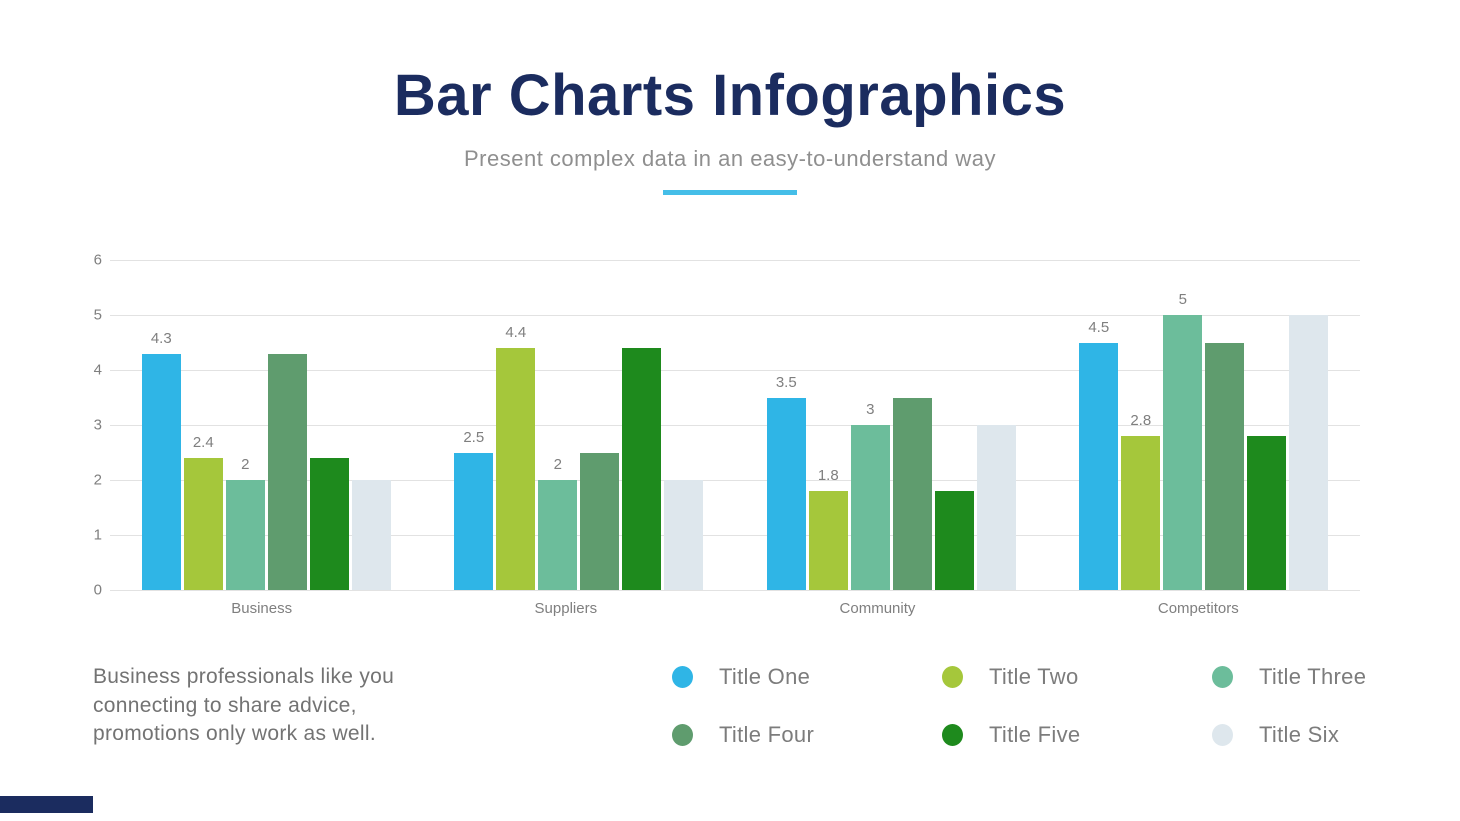 This screenshot has width=1460, height=821. I want to click on y-tick-label: 5, so click(97, 315).